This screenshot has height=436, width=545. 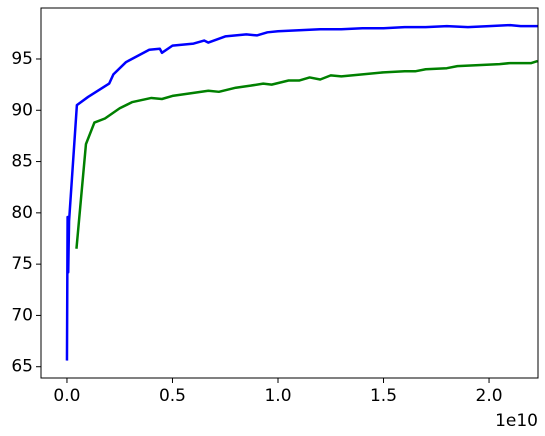 I want to click on x-tick-label: 1.5, so click(x=383, y=396).